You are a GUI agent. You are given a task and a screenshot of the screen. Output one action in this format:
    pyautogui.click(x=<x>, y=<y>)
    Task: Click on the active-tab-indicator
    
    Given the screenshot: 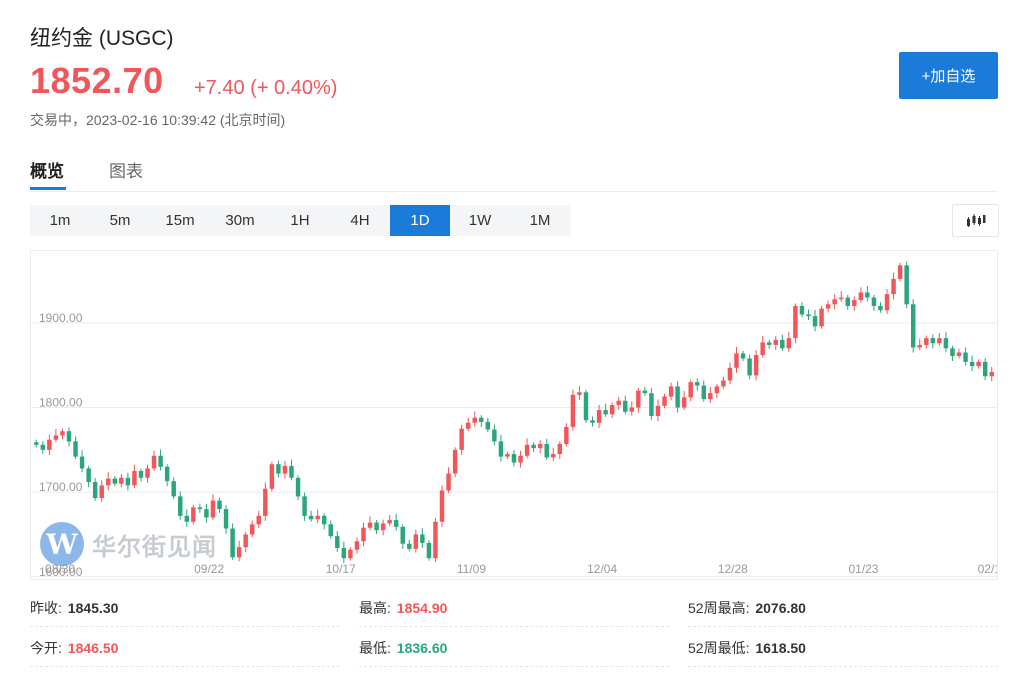 What is the action you would take?
    pyautogui.click(x=48, y=188)
    